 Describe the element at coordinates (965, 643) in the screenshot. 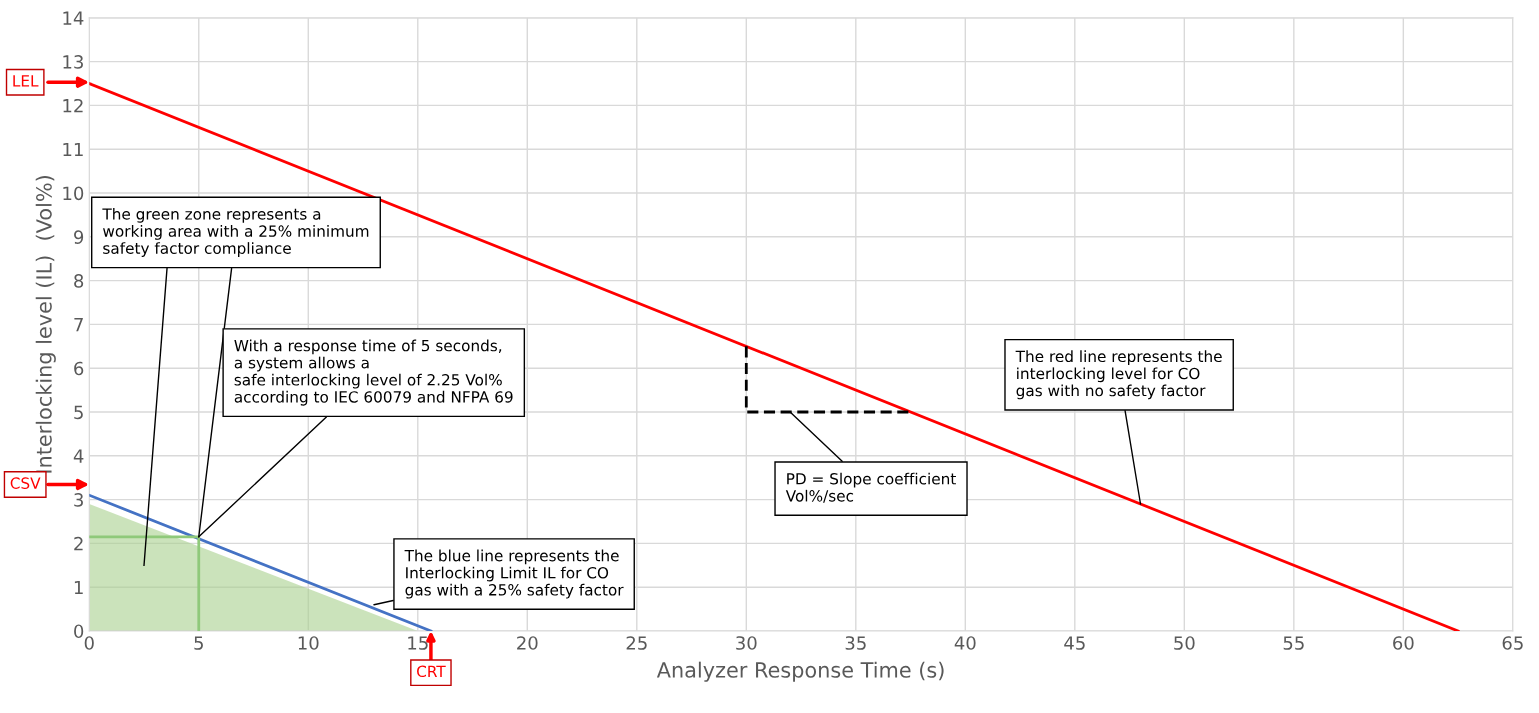

I see `x-tick-label: 40` at that location.